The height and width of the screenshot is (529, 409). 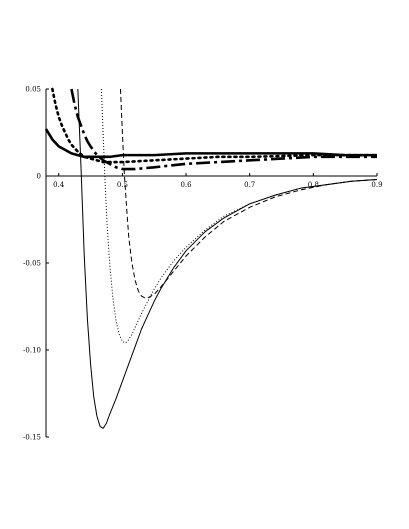 I want to click on x-tick-label: 0.4, so click(x=59, y=185).